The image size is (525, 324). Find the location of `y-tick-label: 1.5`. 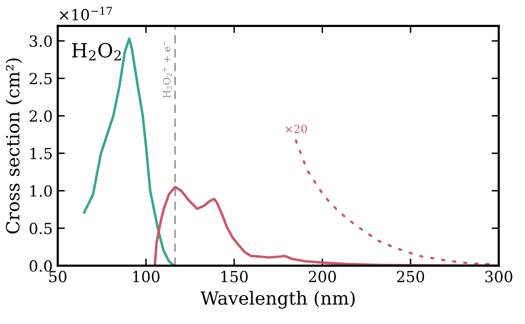

y-tick-label: 1.5 is located at coordinates (41, 154).